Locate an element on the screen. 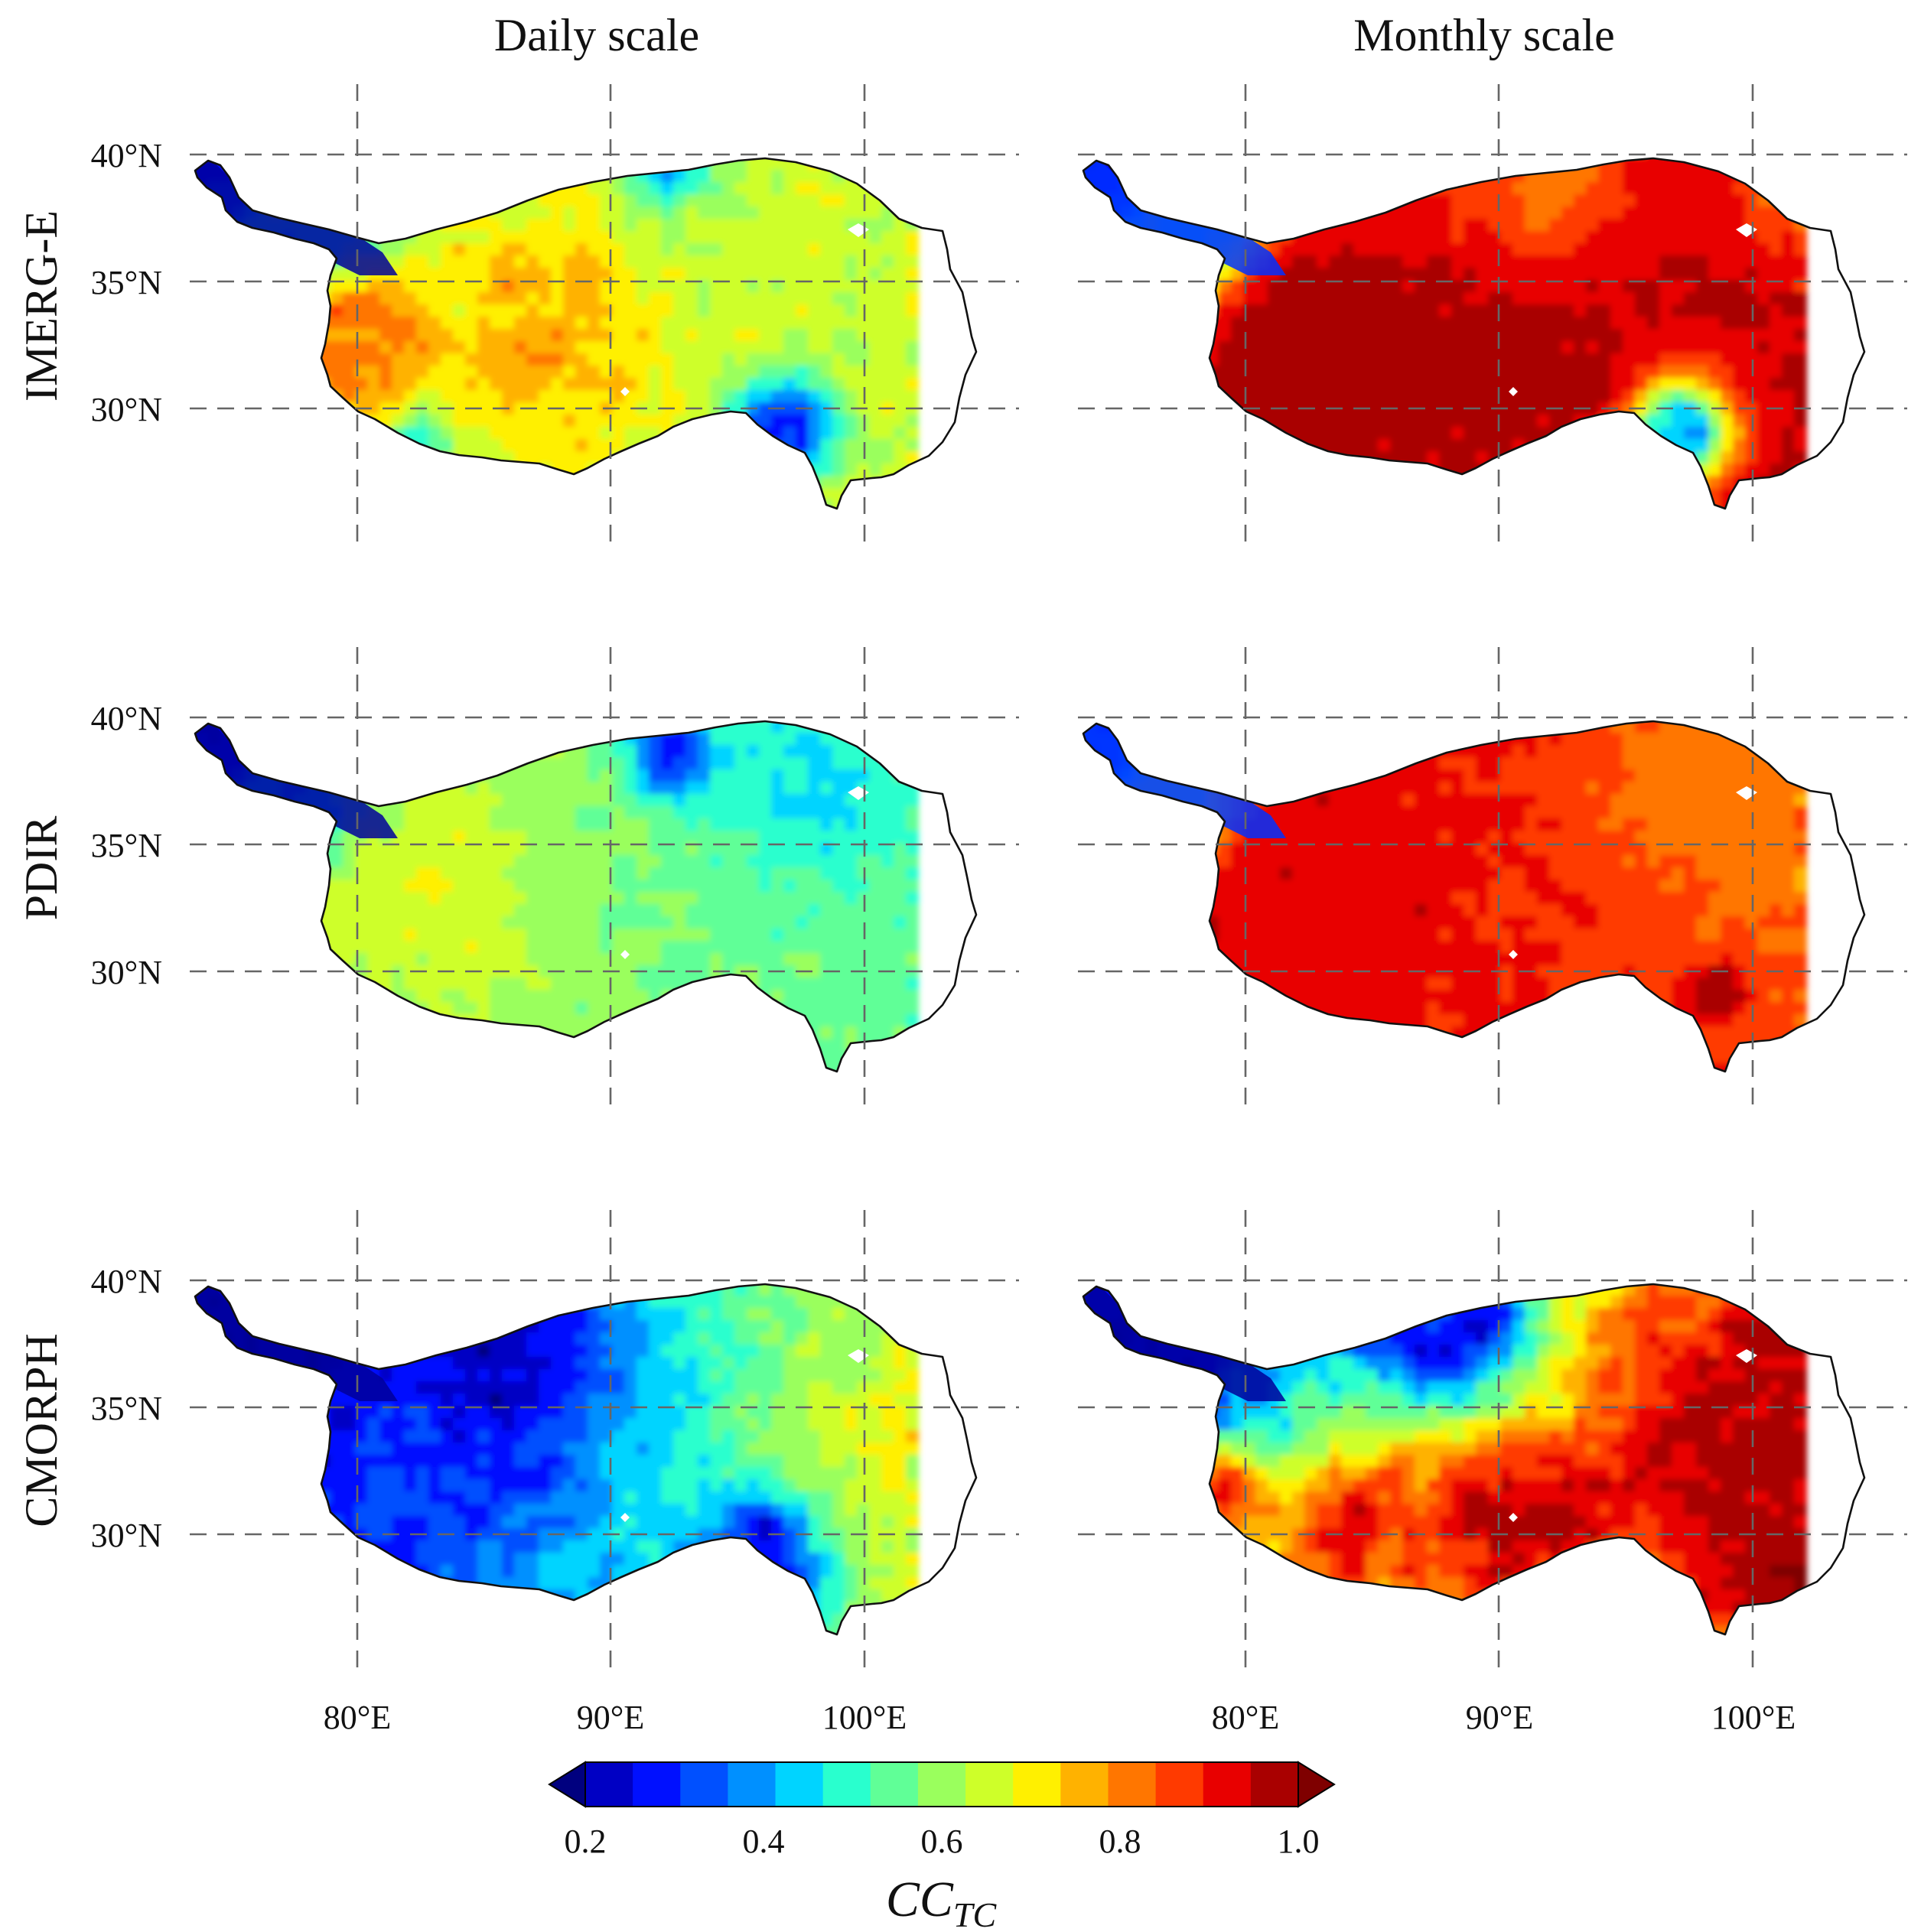 This screenshot has width=1921, height=1932. lat-labels-row-2: 40°N 35°N 30°N is located at coordinates (127, 845).